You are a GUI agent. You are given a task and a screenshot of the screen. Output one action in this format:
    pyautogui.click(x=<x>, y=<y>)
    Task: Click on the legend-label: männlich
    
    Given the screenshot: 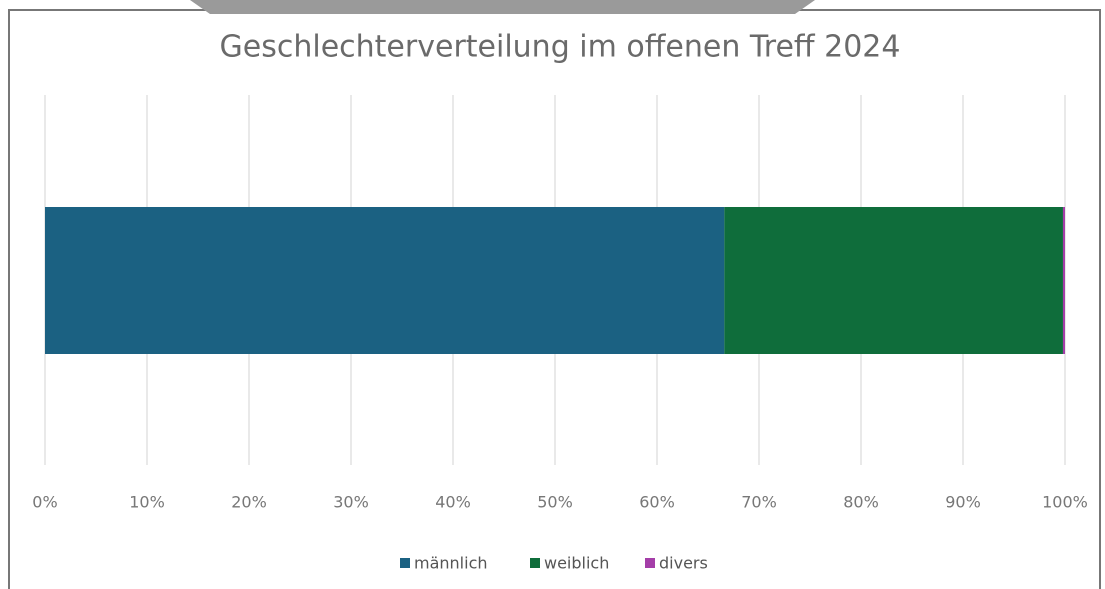 What is the action you would take?
    pyautogui.click(x=451, y=563)
    